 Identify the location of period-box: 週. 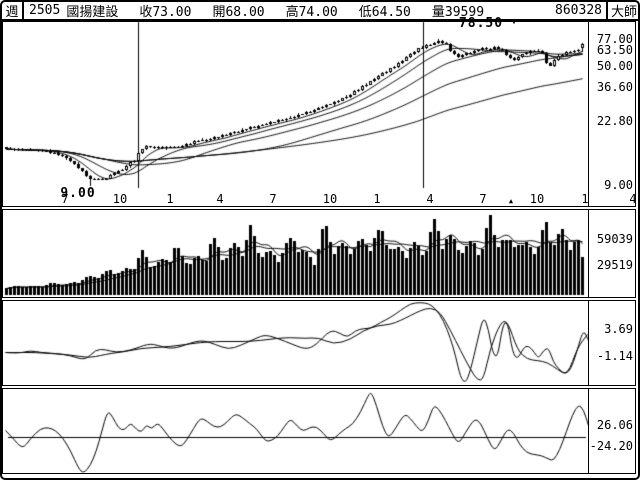
(13, 11).